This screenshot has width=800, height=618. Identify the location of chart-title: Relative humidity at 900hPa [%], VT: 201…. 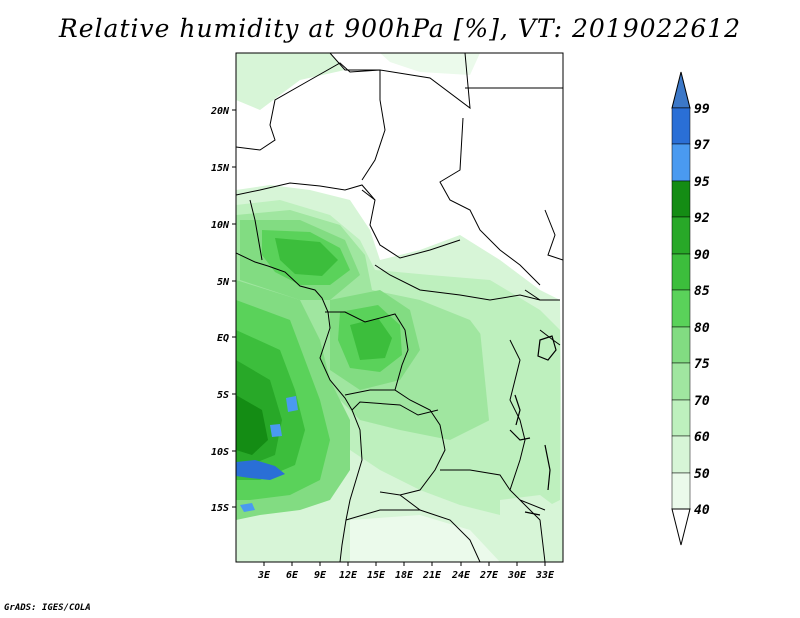
(400, 28).